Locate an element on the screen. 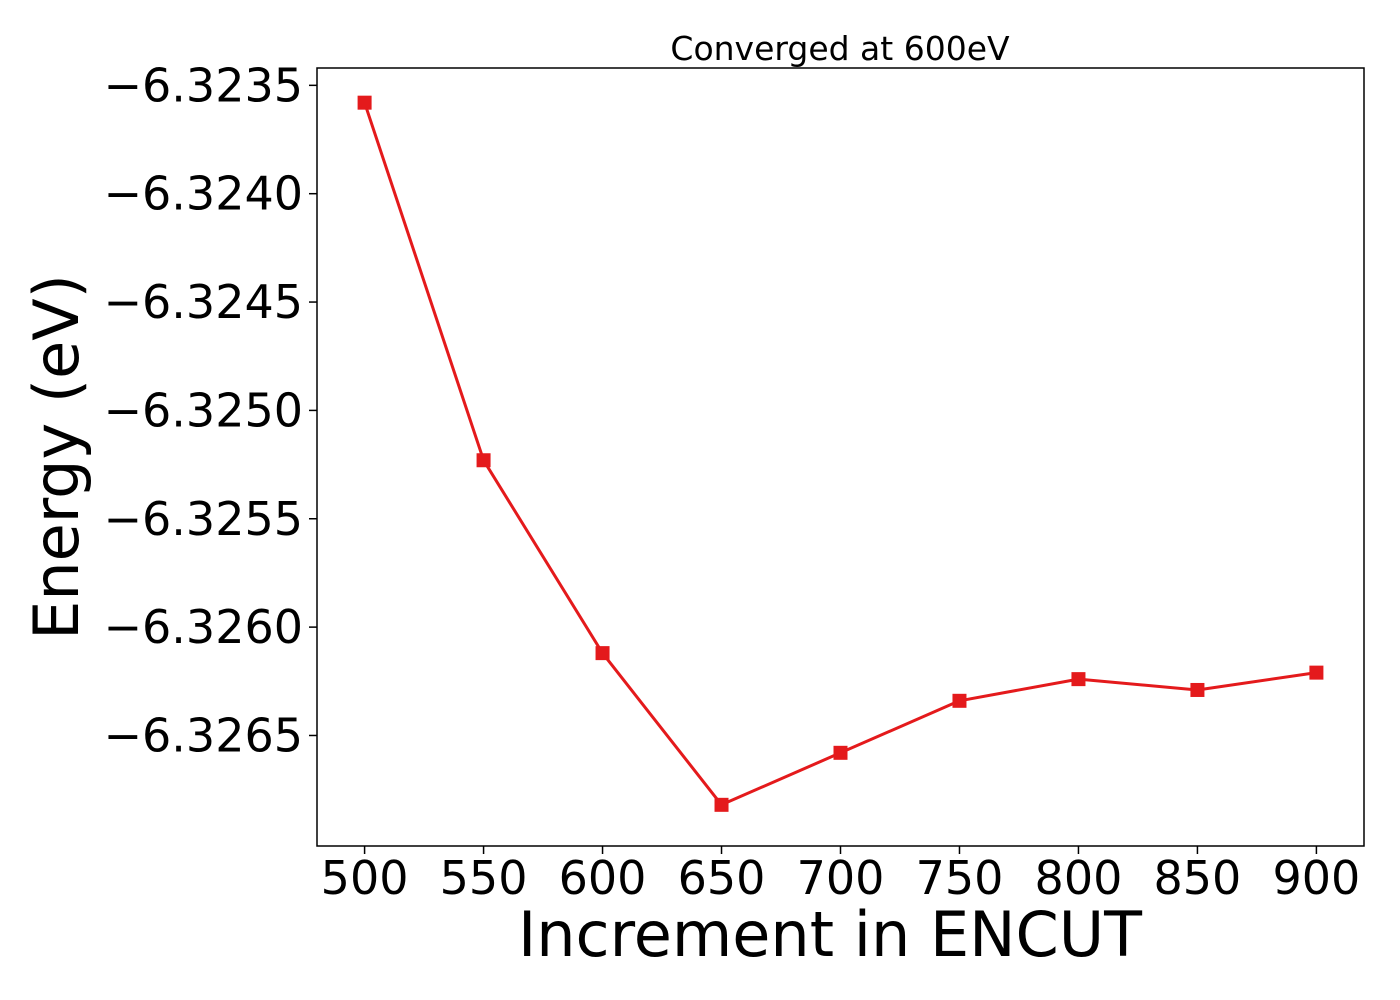 The image size is (1400, 1000). x-tick-label: 500 is located at coordinates (365, 878).